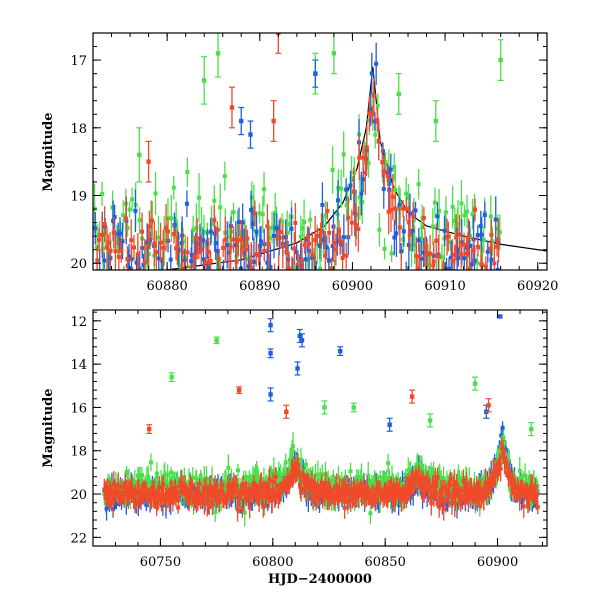  Describe the element at coordinates (48, 427) in the screenshot. I see `bottom-y-axis-label: Magnitude` at that location.